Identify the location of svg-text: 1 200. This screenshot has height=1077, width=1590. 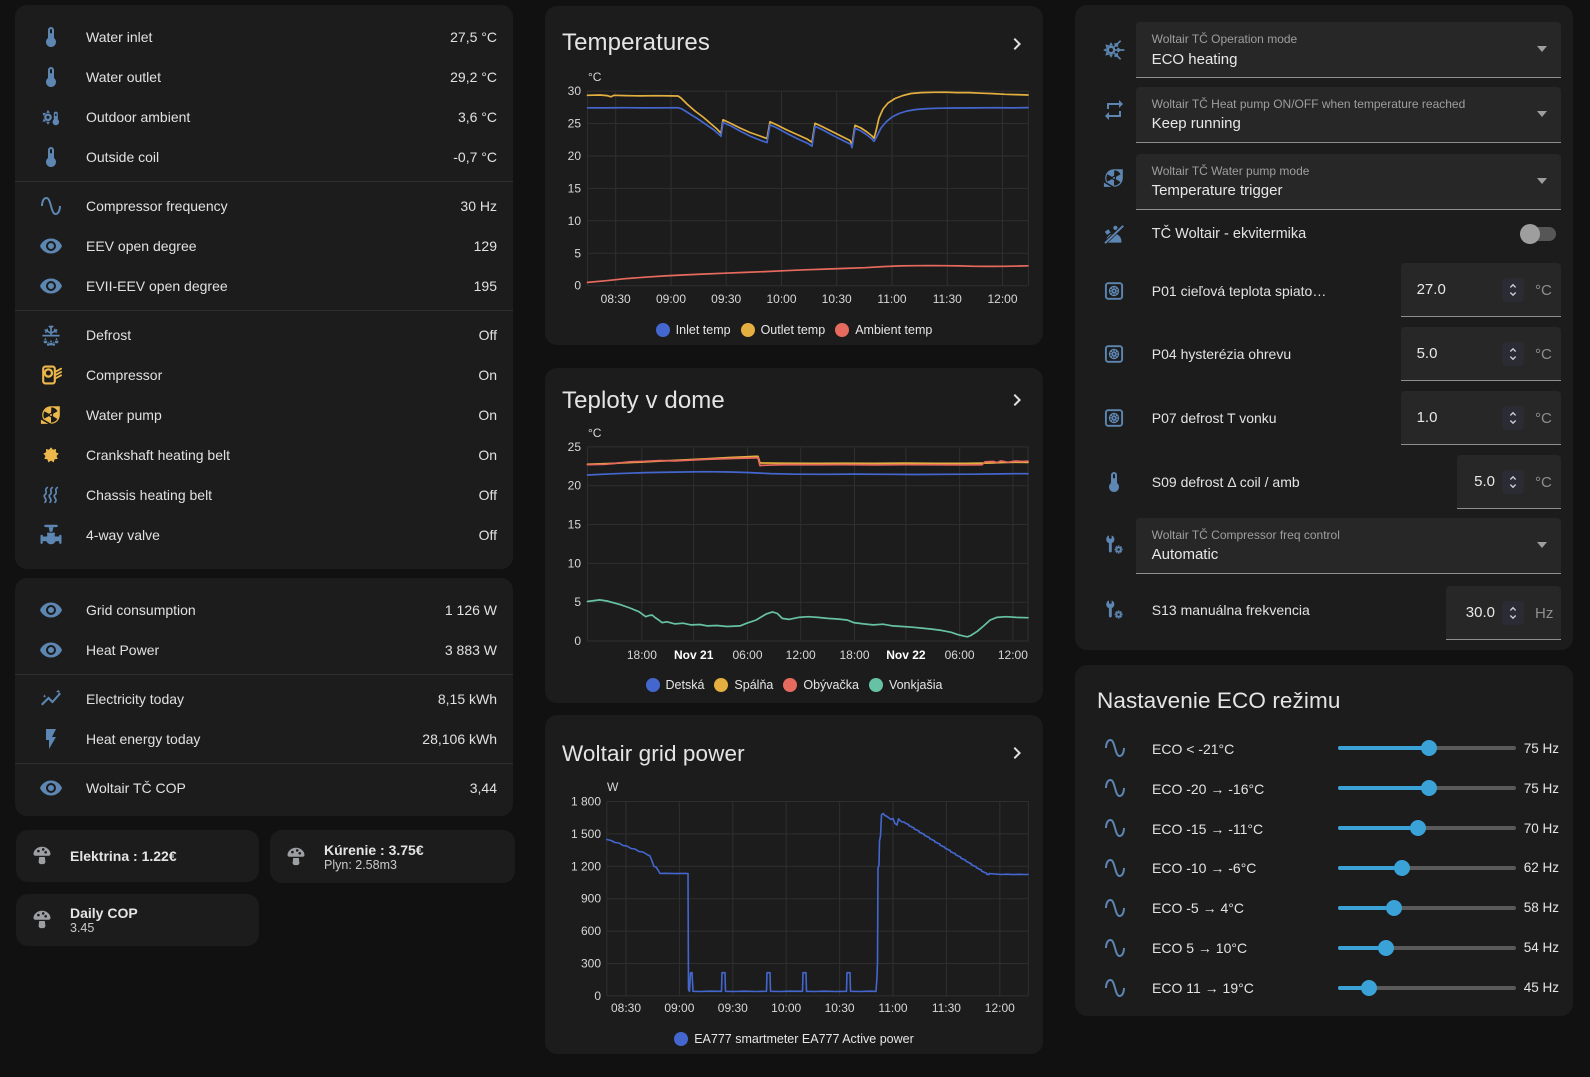
(586, 866).